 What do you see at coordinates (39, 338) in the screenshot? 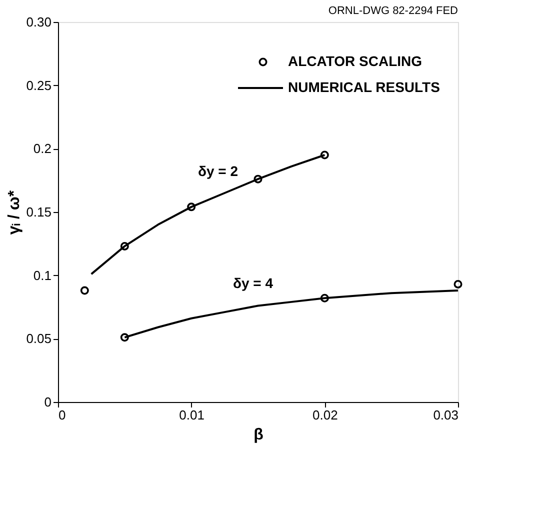
I see `y-tick-label: 0.05` at bounding box center [39, 338].